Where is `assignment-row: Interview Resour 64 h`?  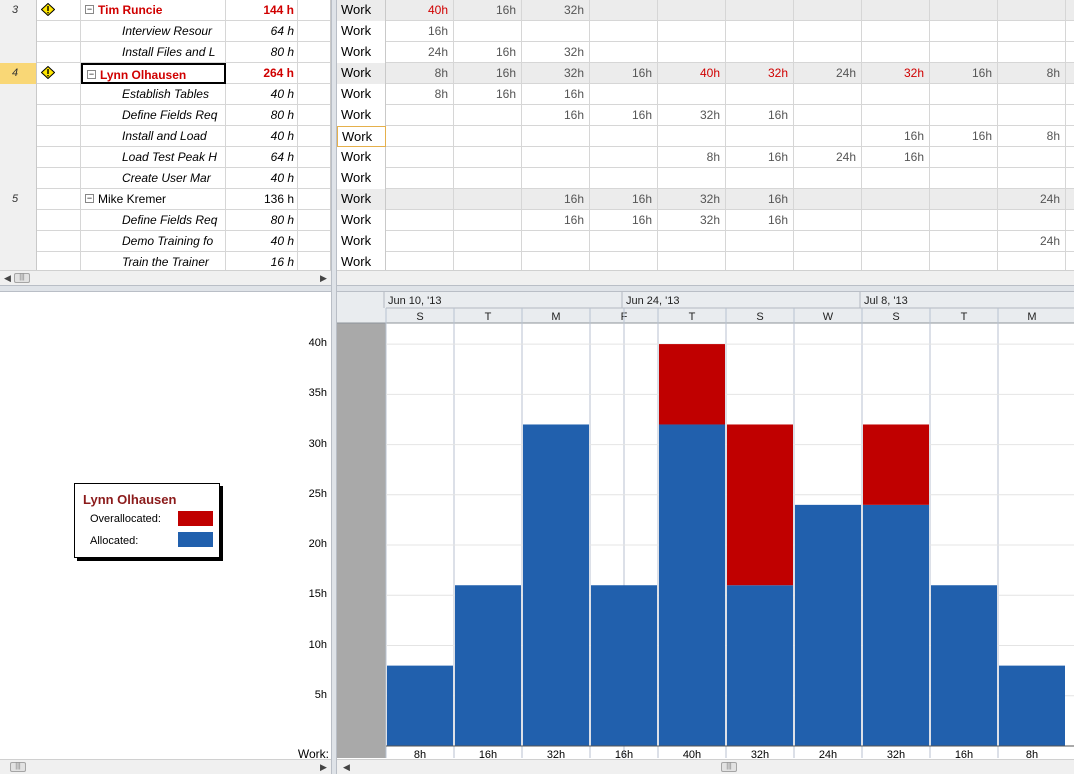 assignment-row: Interview Resour 64 h is located at coordinates (165, 31).